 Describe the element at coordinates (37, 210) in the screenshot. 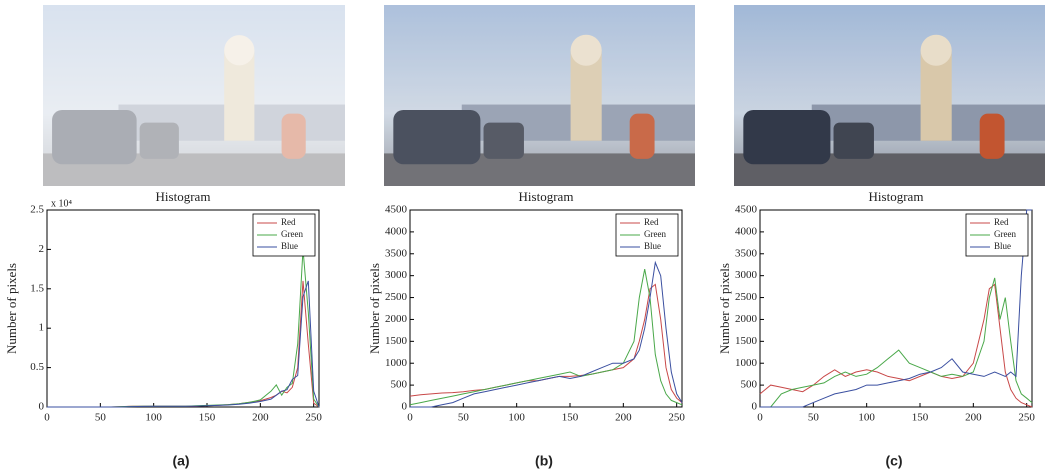

I see `y-tick-label: 2.5` at that location.